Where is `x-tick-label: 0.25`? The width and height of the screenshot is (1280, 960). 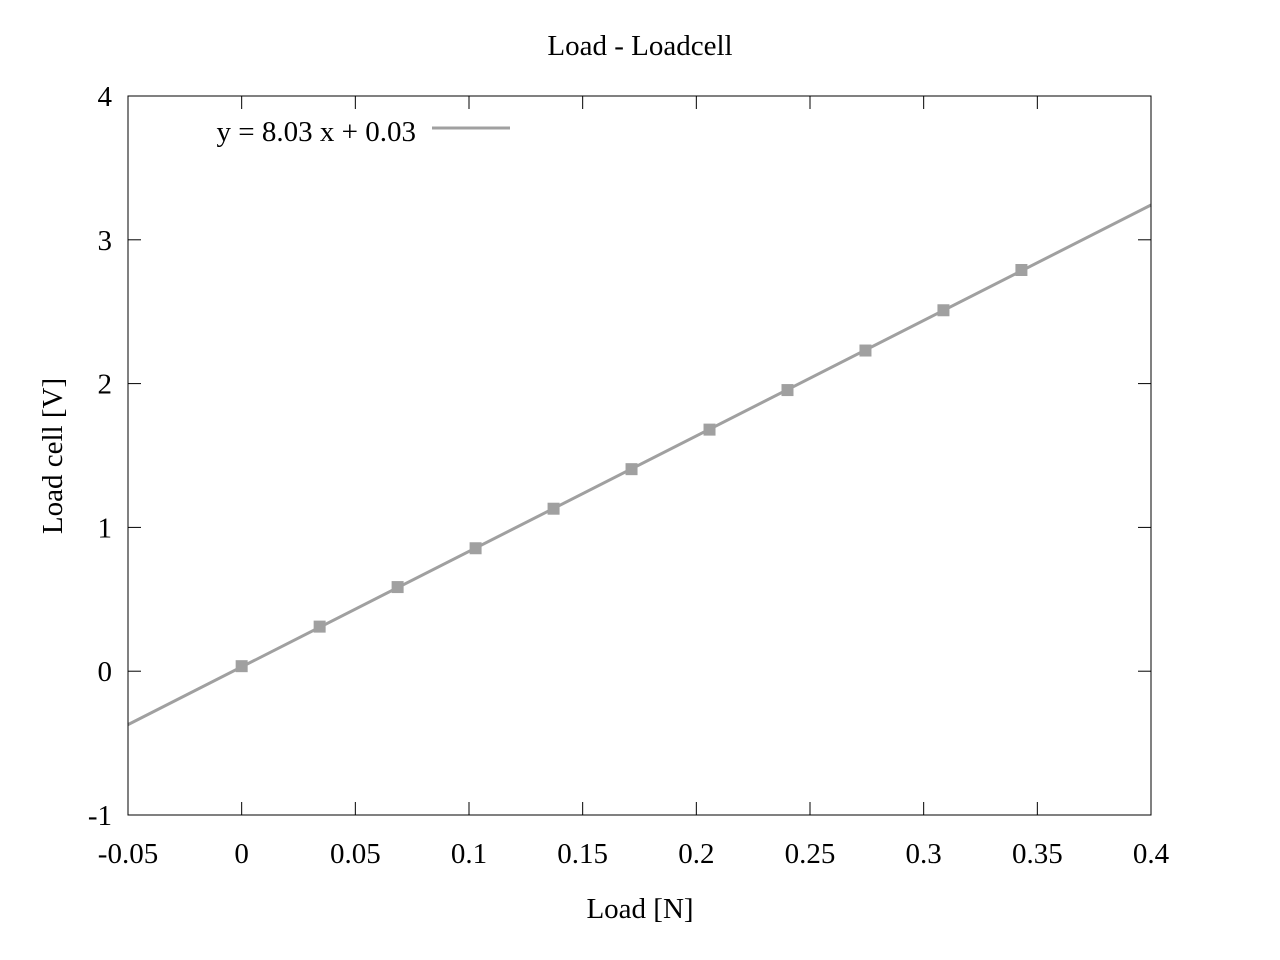 x-tick-label: 0.25 is located at coordinates (810, 854).